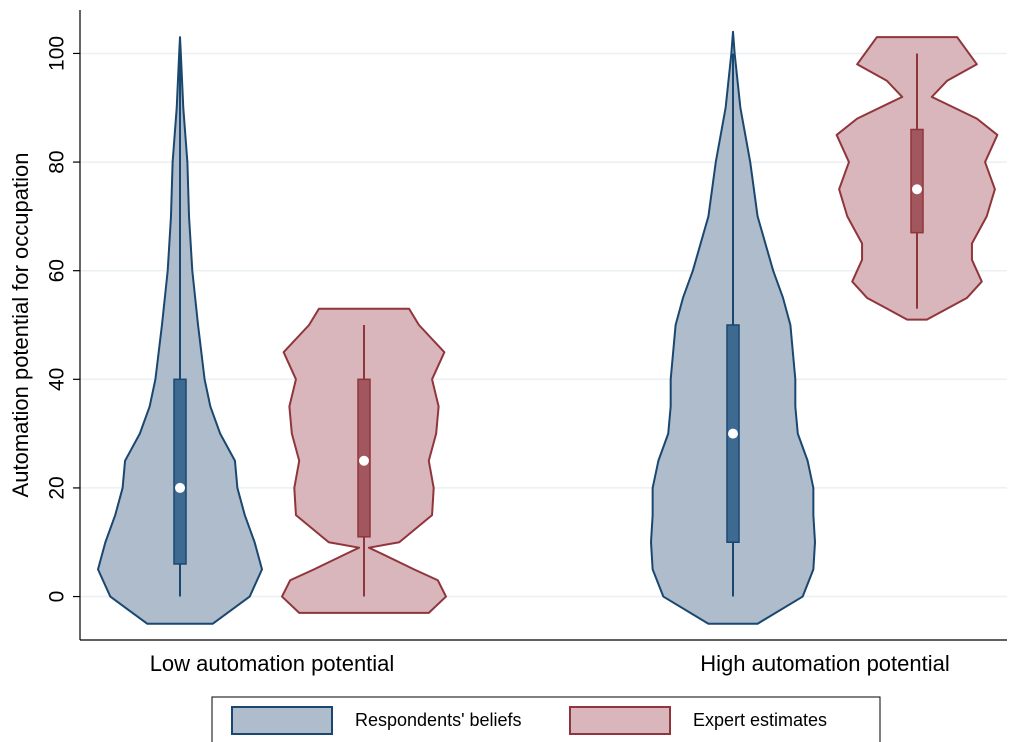 The height and width of the screenshot is (742, 1009). Describe the element at coordinates (57, 270) in the screenshot. I see `y-tick-label: 60` at that location.